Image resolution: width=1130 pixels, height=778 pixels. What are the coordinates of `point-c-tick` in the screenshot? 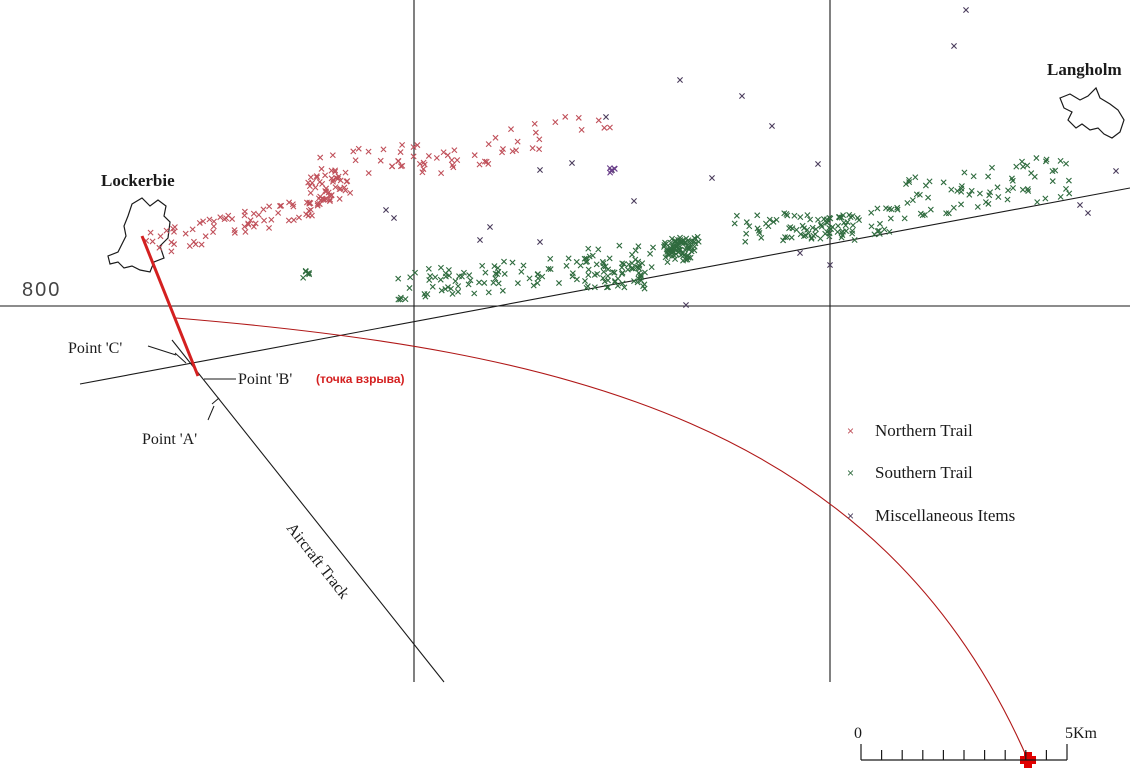 It's located at (180, 358).